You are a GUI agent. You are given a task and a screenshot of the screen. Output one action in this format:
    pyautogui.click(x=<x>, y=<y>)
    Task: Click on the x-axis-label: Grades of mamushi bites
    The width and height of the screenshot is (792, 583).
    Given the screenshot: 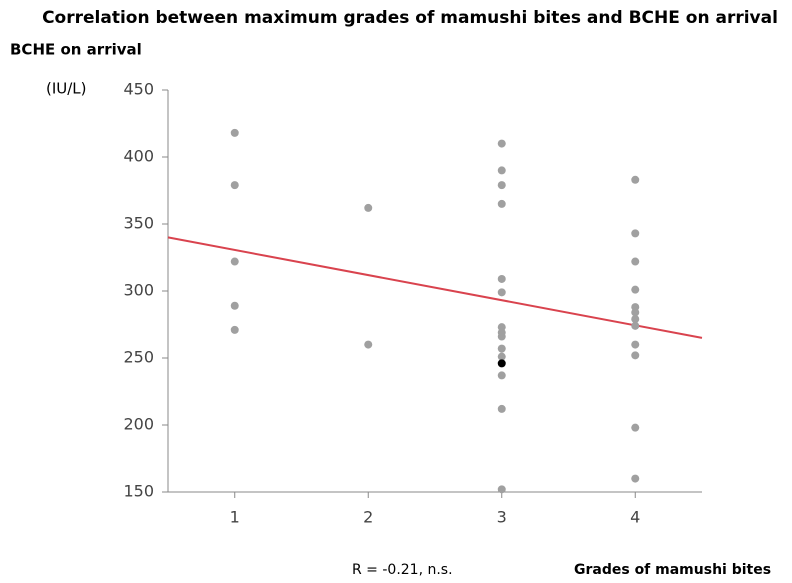 What is the action you would take?
    pyautogui.click(x=672, y=570)
    